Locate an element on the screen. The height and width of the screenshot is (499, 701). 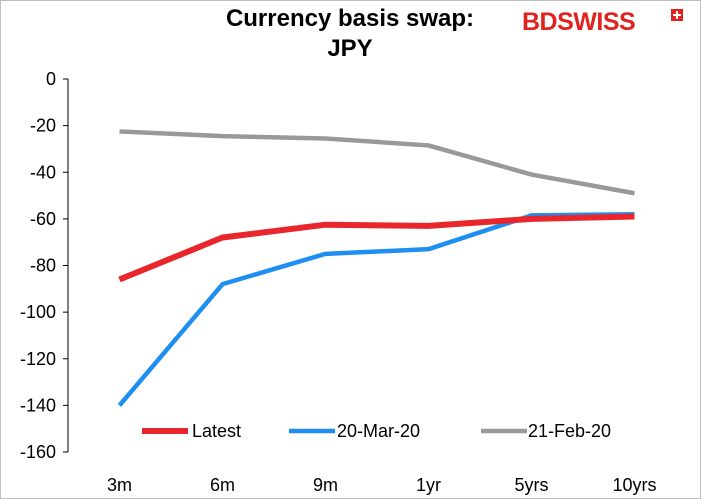
x-tick-label: 3m is located at coordinates (119, 485).